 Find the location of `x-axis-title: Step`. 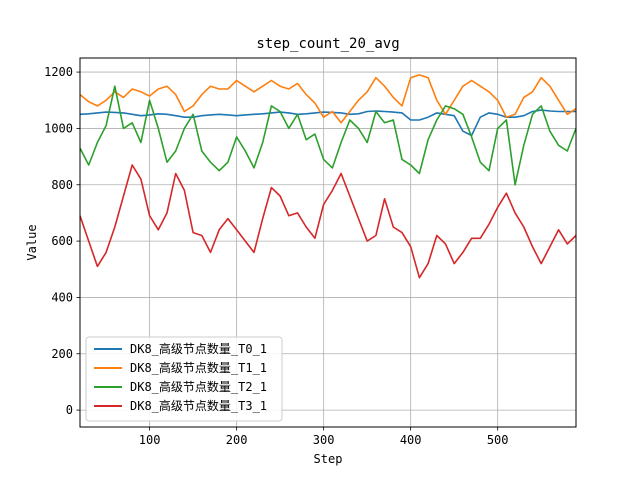

x-axis-title: Step is located at coordinates (328, 459).